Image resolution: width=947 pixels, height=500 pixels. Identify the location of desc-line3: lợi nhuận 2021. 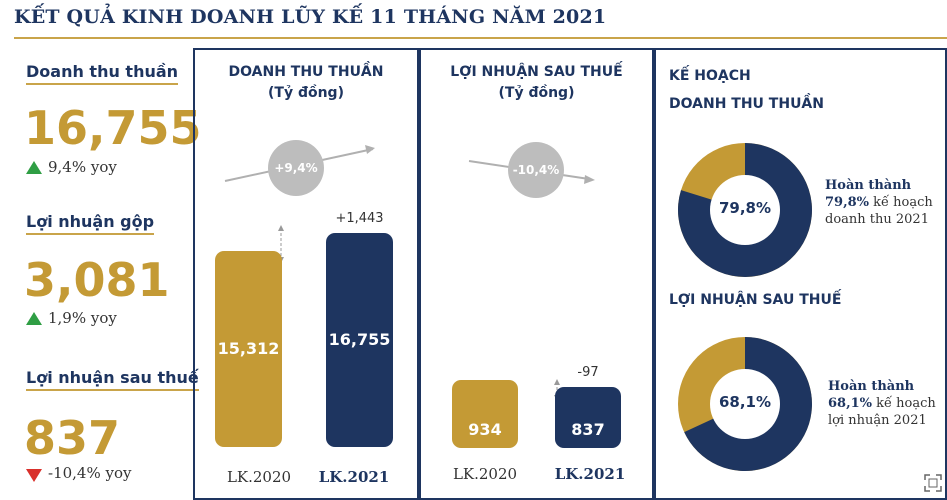
(877, 420).